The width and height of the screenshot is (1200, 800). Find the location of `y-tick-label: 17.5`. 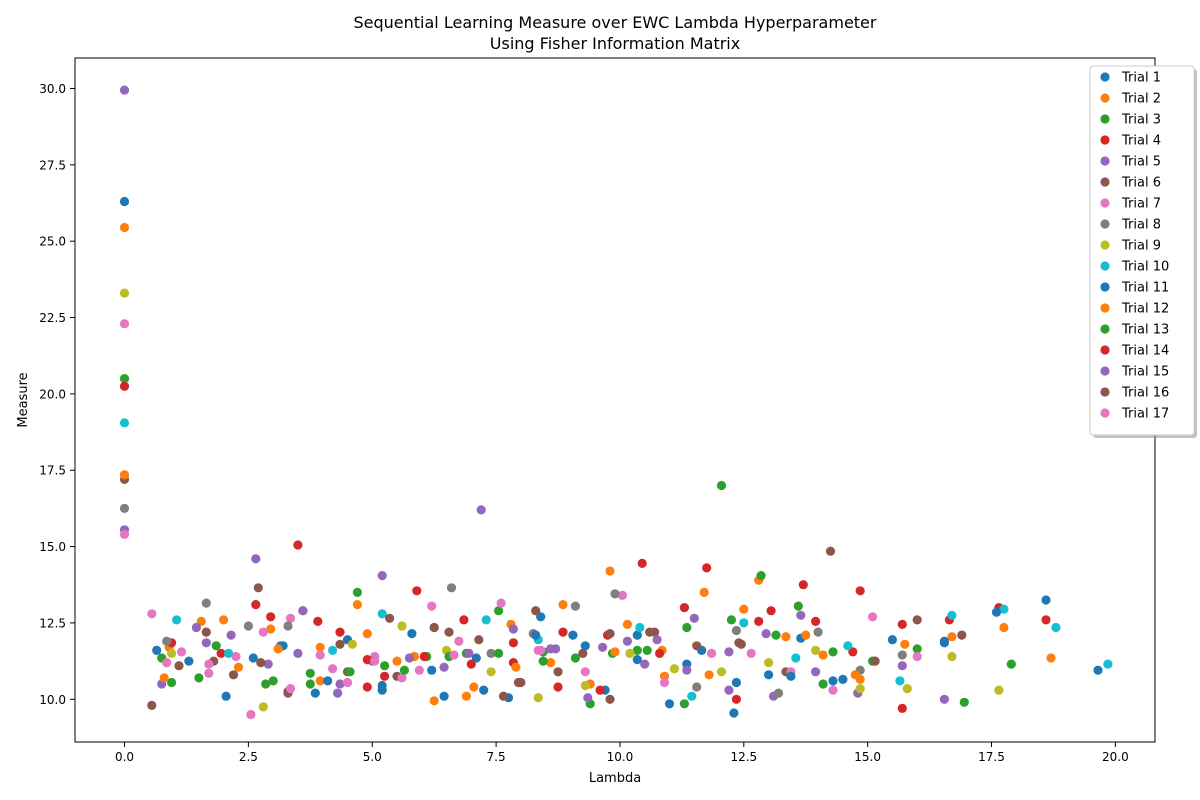

y-tick-label: 17.5 is located at coordinates (52, 471).